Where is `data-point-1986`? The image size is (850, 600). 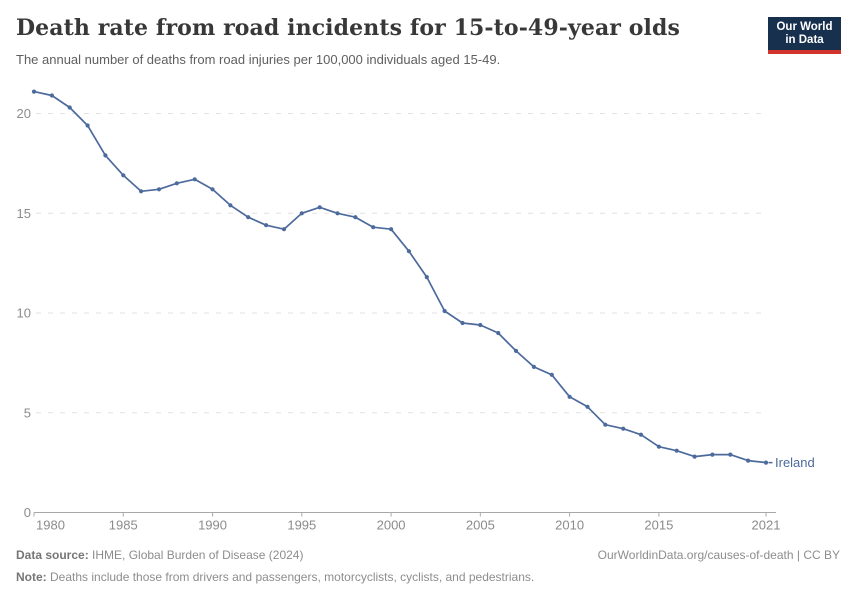 data-point-1986 is located at coordinates (141, 191).